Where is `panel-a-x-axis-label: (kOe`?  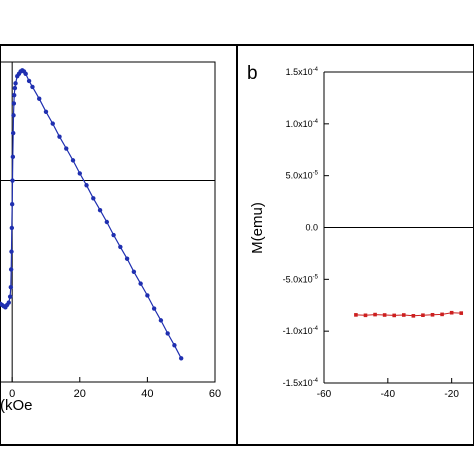
panel-a-x-axis-label: (kOe is located at coordinates (16, 405).